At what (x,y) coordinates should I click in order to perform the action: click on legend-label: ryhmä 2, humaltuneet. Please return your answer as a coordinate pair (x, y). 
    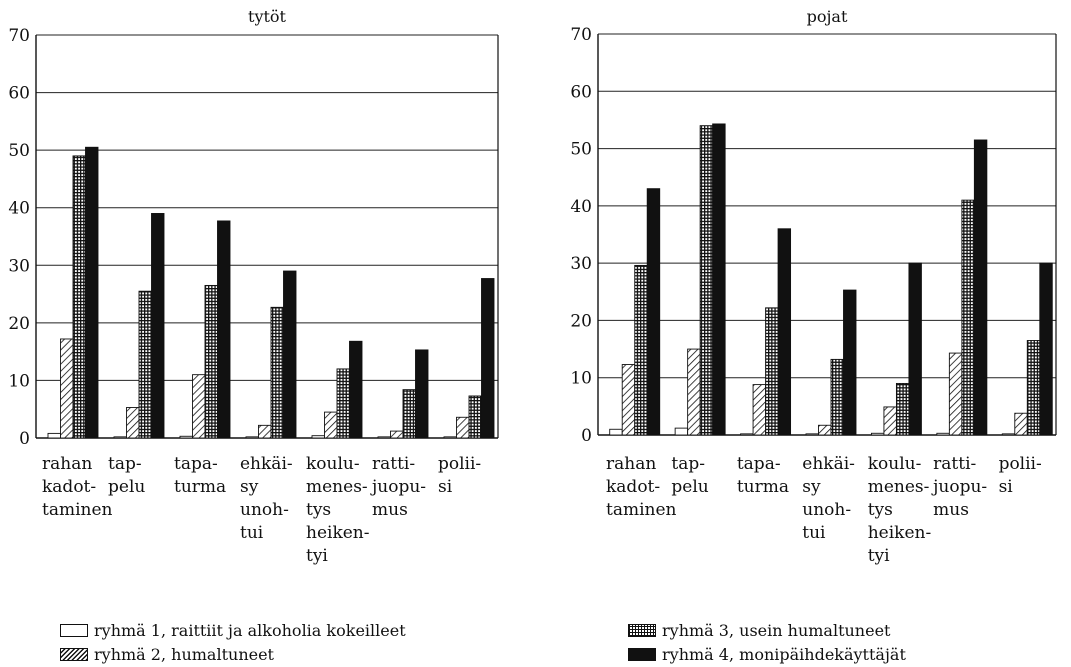
    Looking at the image, I should click on (184, 654).